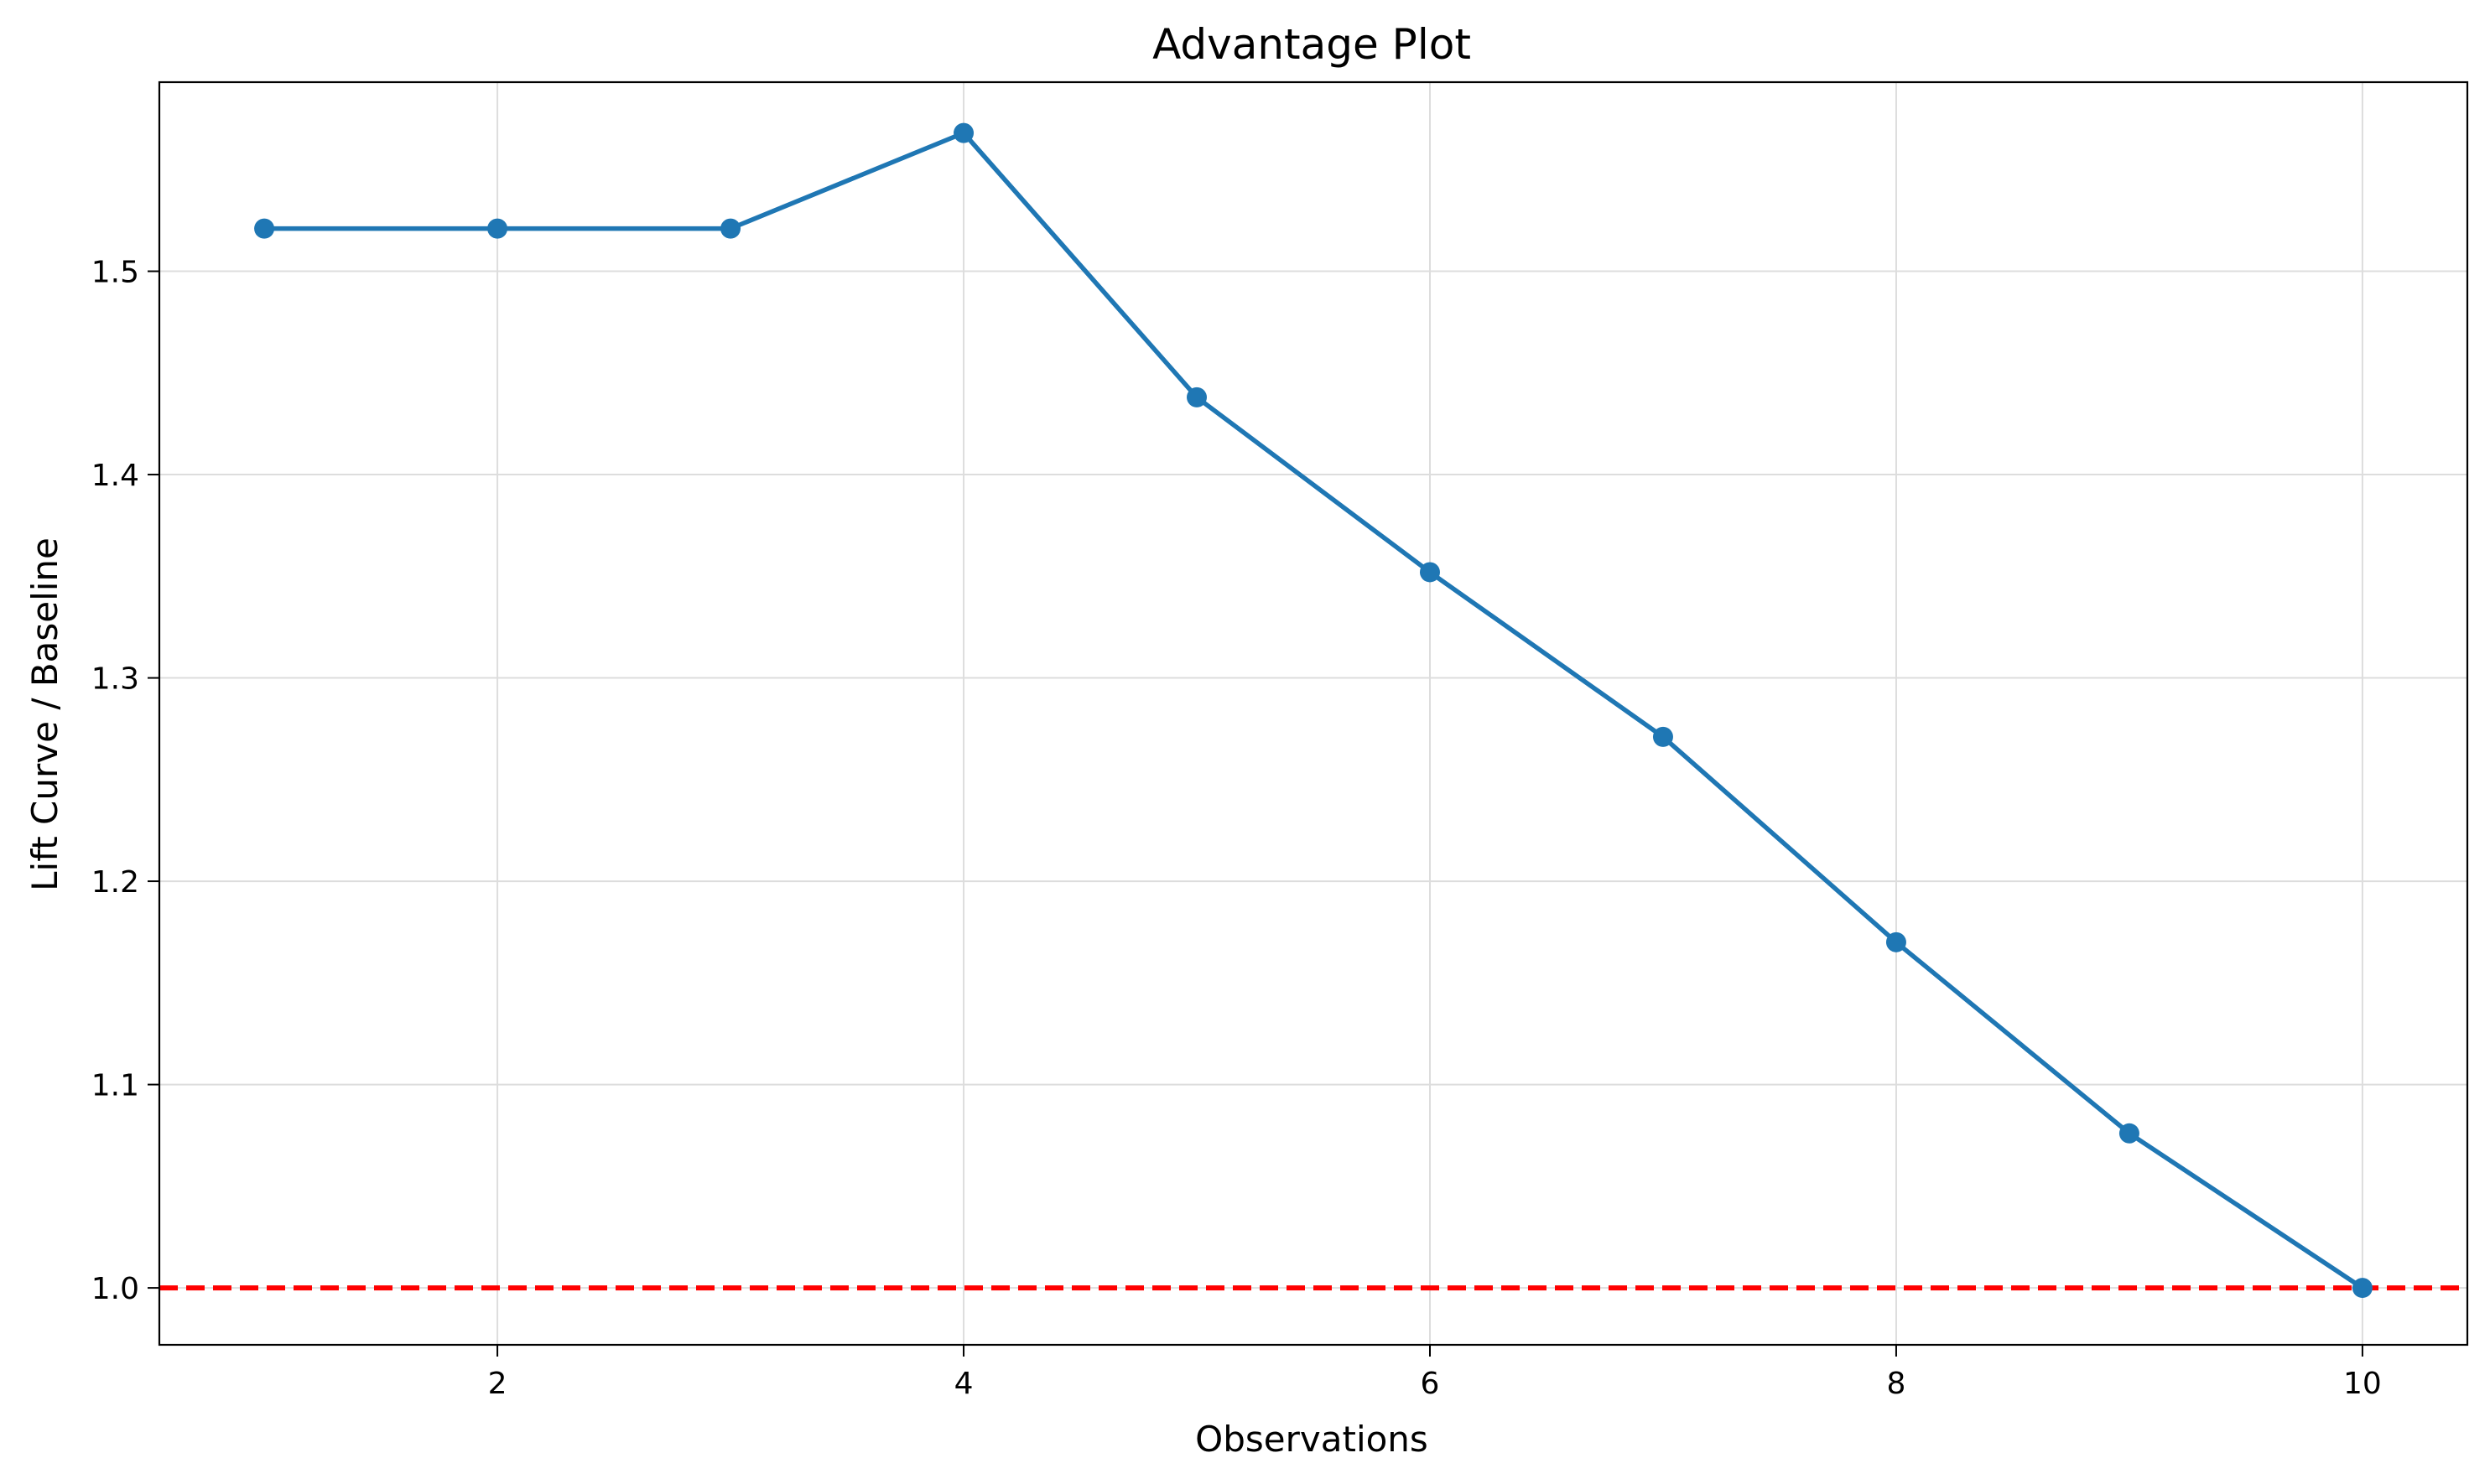 The image size is (2490, 1484). I want to click on y-tick-label: 1.4, so click(115, 476).